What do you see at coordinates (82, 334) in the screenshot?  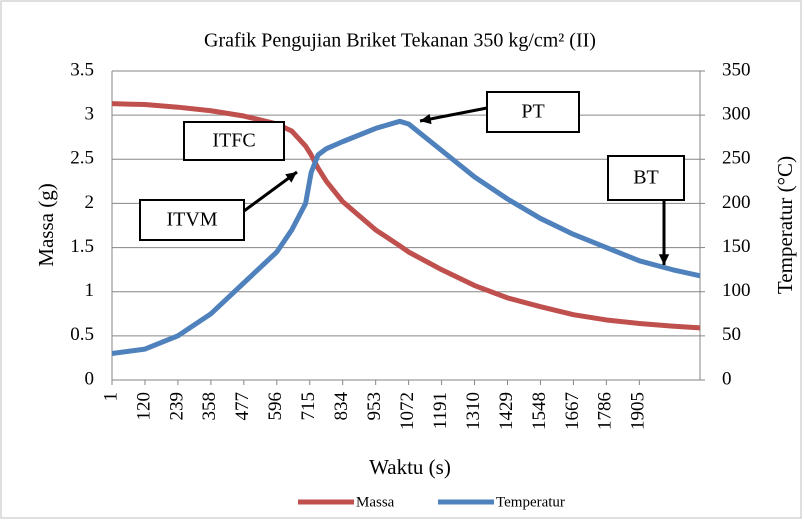 I see `y-tick-label: 0.5` at bounding box center [82, 334].